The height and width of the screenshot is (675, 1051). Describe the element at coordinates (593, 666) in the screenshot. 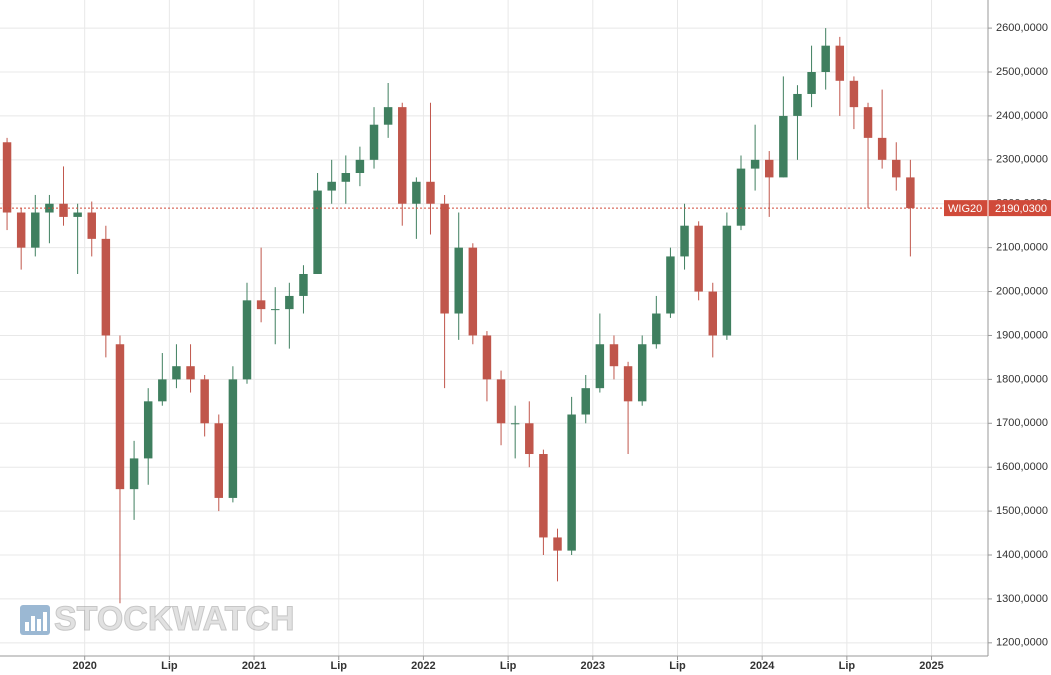

I see `x-tick-label: 2023` at that location.